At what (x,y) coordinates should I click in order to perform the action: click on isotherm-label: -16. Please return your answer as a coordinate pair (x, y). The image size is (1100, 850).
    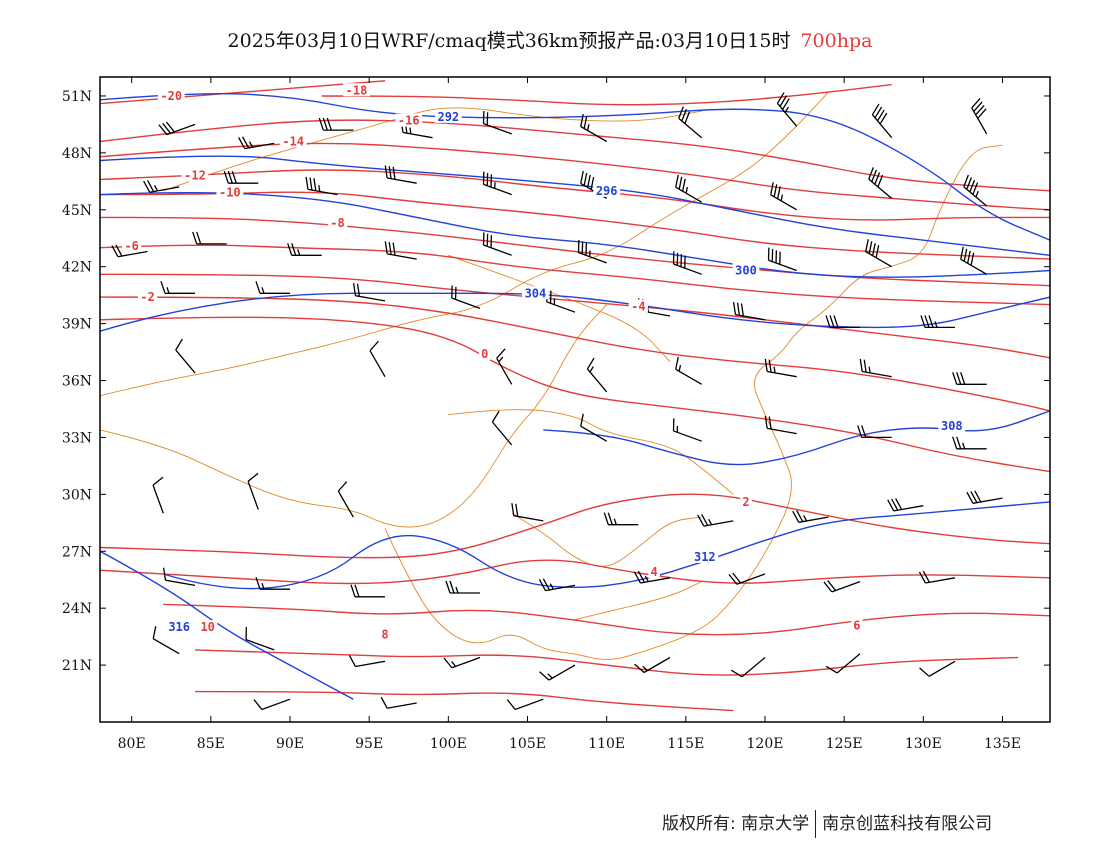
    Looking at the image, I should click on (409, 121).